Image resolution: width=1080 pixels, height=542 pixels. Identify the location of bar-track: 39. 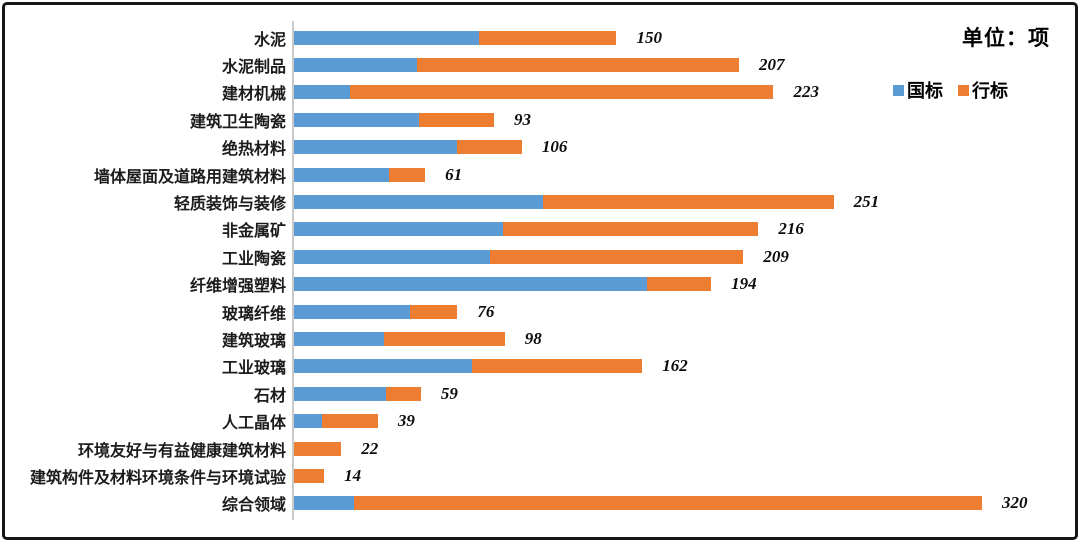
(354, 421).